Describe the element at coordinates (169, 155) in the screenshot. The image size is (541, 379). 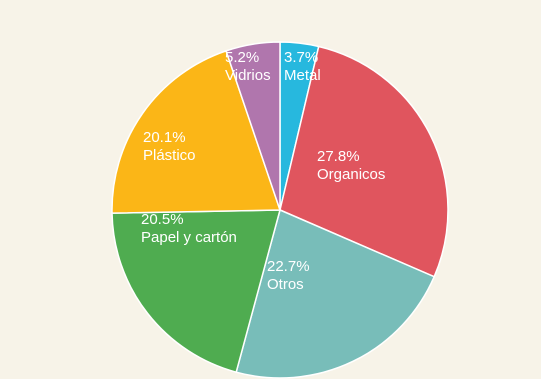
I see `slice-name-label: Plástico` at that location.